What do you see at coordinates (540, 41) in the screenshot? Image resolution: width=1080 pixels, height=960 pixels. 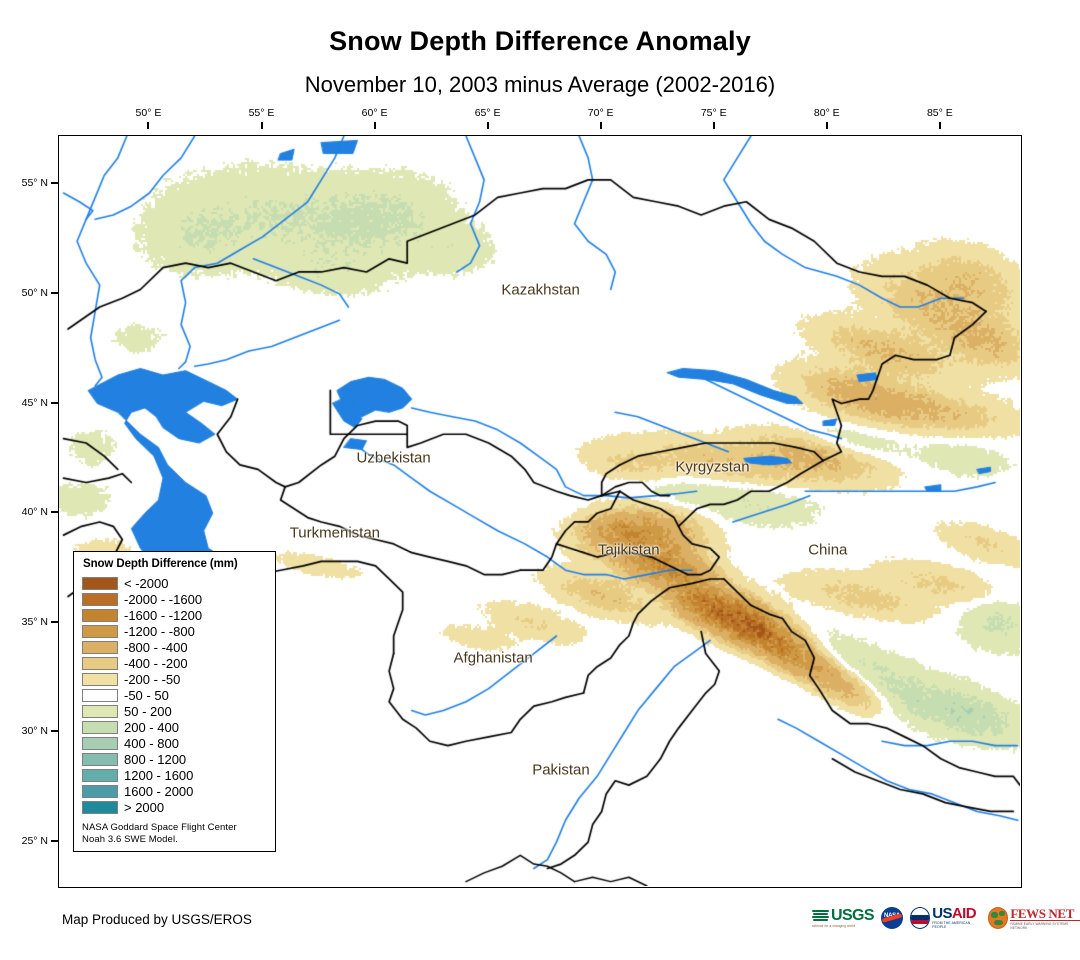 I see `page-title: Snow Depth Difference Anomaly` at bounding box center [540, 41].